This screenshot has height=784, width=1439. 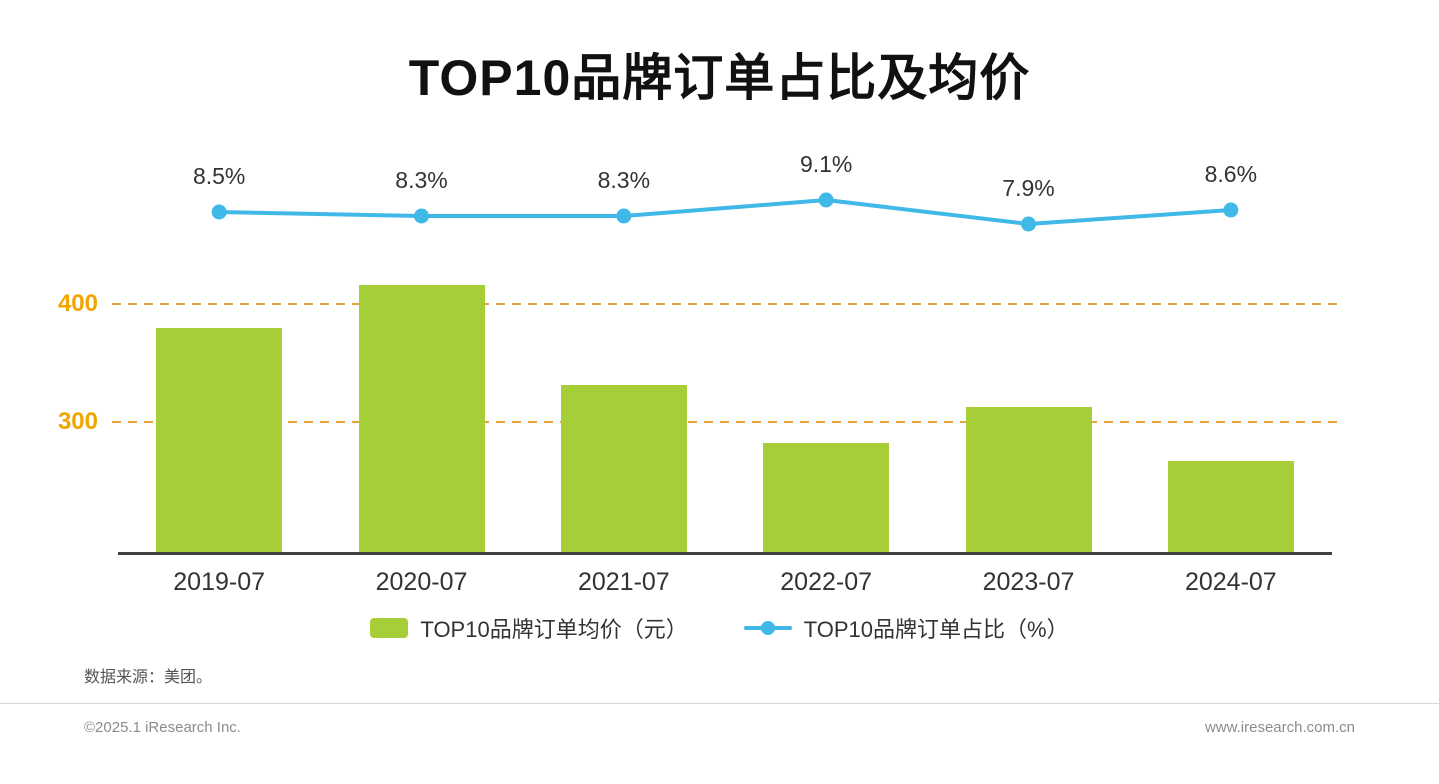 What do you see at coordinates (623, 582) in the screenshot?
I see `x-label-2021-07: 2021-07` at bounding box center [623, 582].